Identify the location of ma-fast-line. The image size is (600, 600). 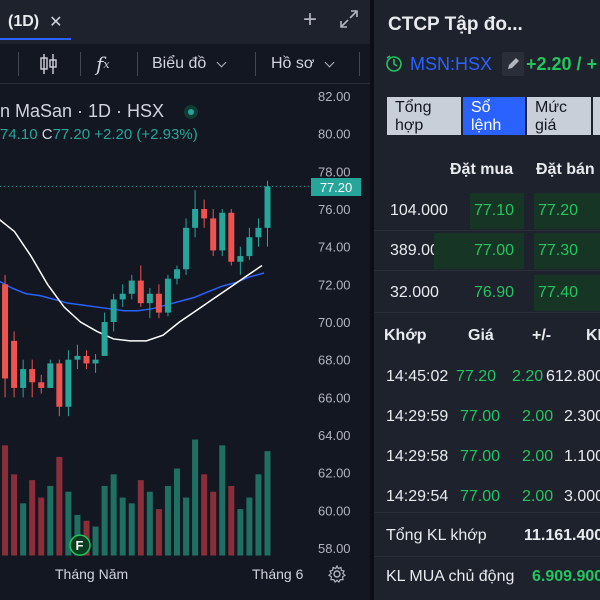
(132, 292).